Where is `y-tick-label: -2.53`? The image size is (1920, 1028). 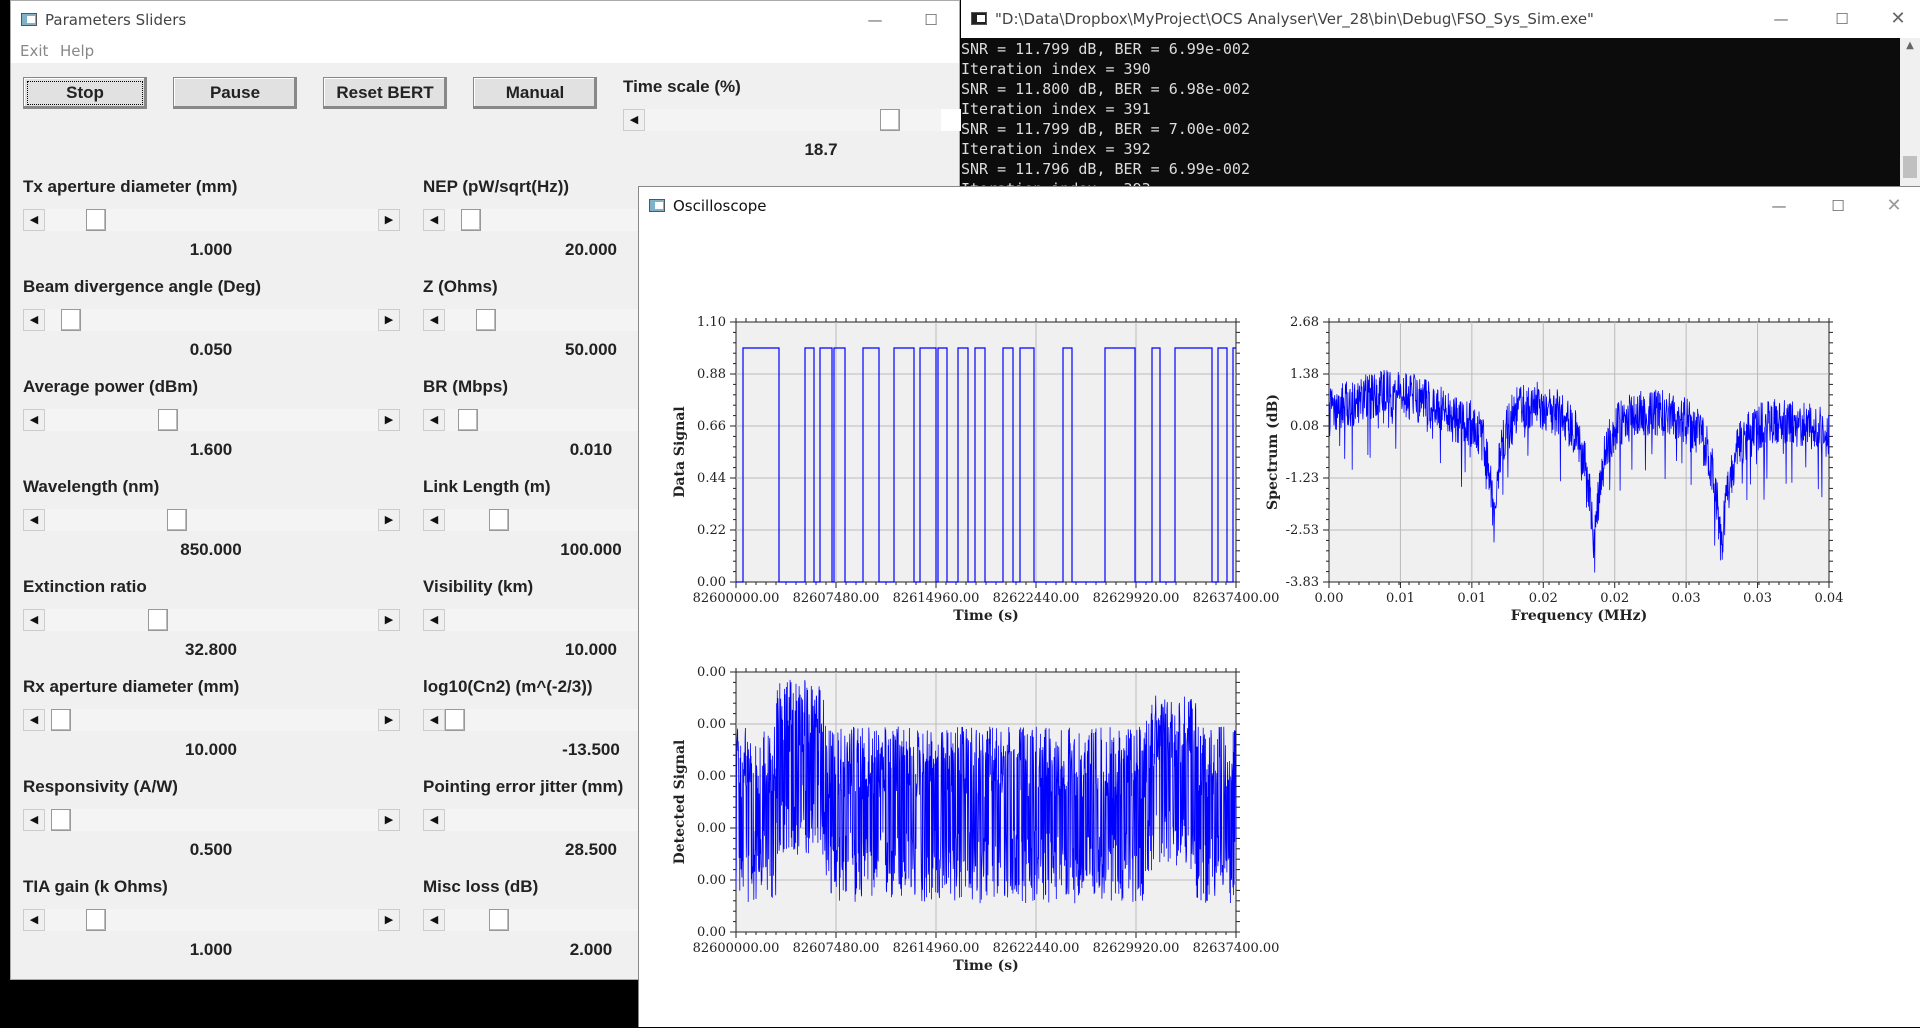 y-tick-label: -2.53 is located at coordinates (1302, 530).